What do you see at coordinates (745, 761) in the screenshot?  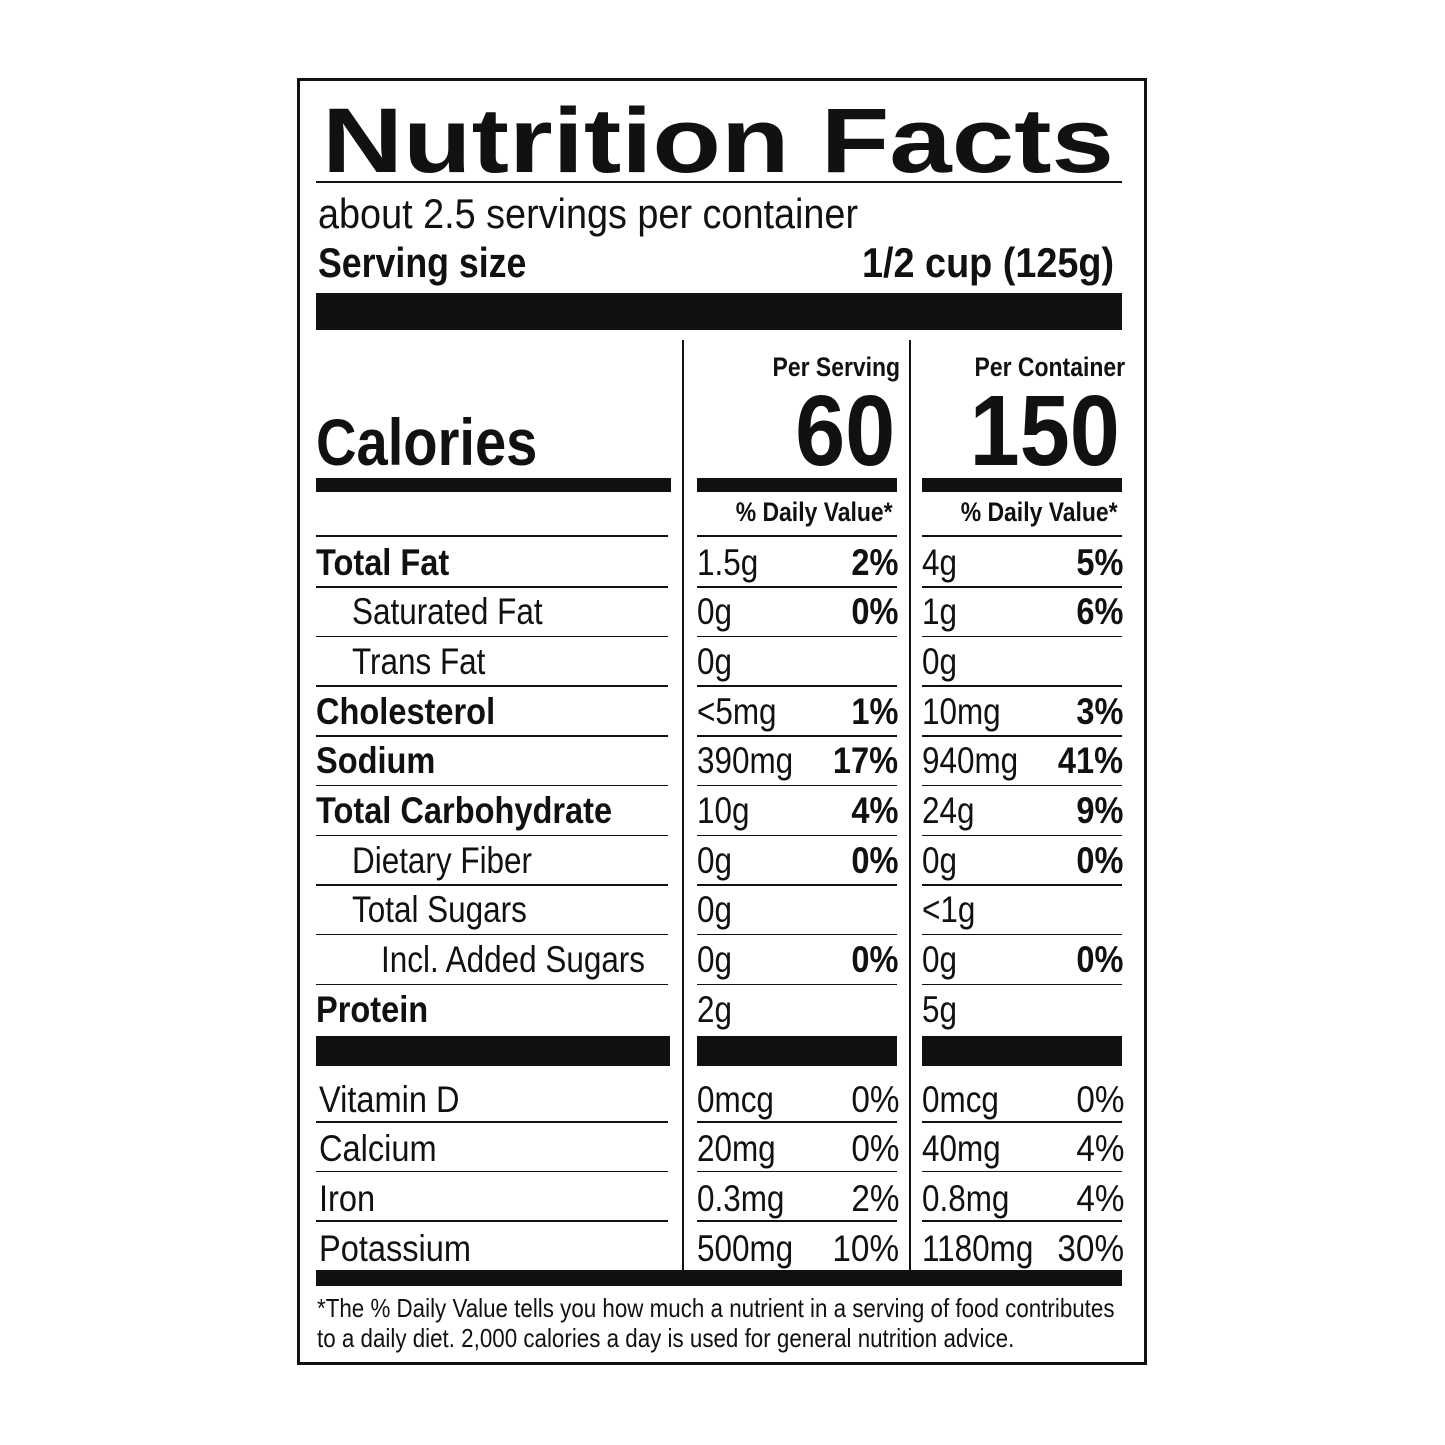 I see `amount: 390mg` at bounding box center [745, 761].